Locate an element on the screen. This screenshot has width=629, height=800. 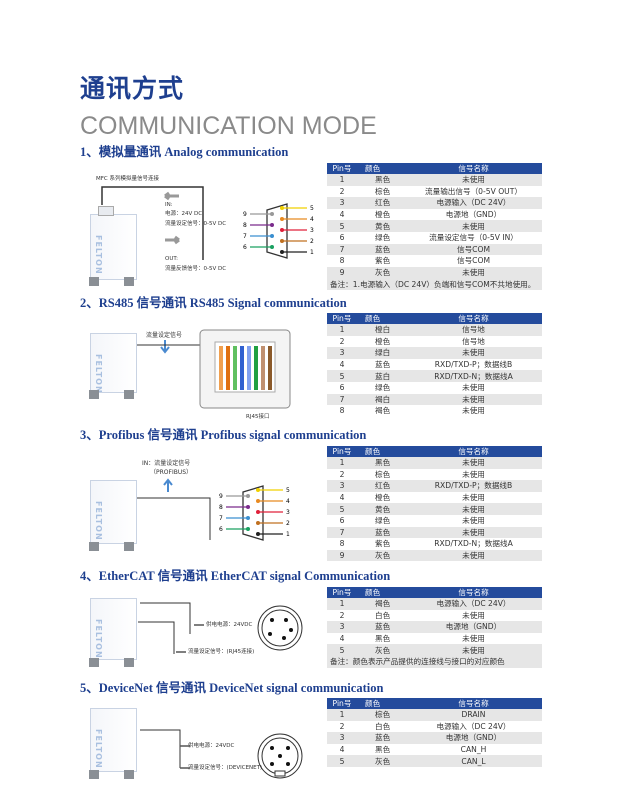
wire-color: 褐色 is located at coordinates (381, 604).